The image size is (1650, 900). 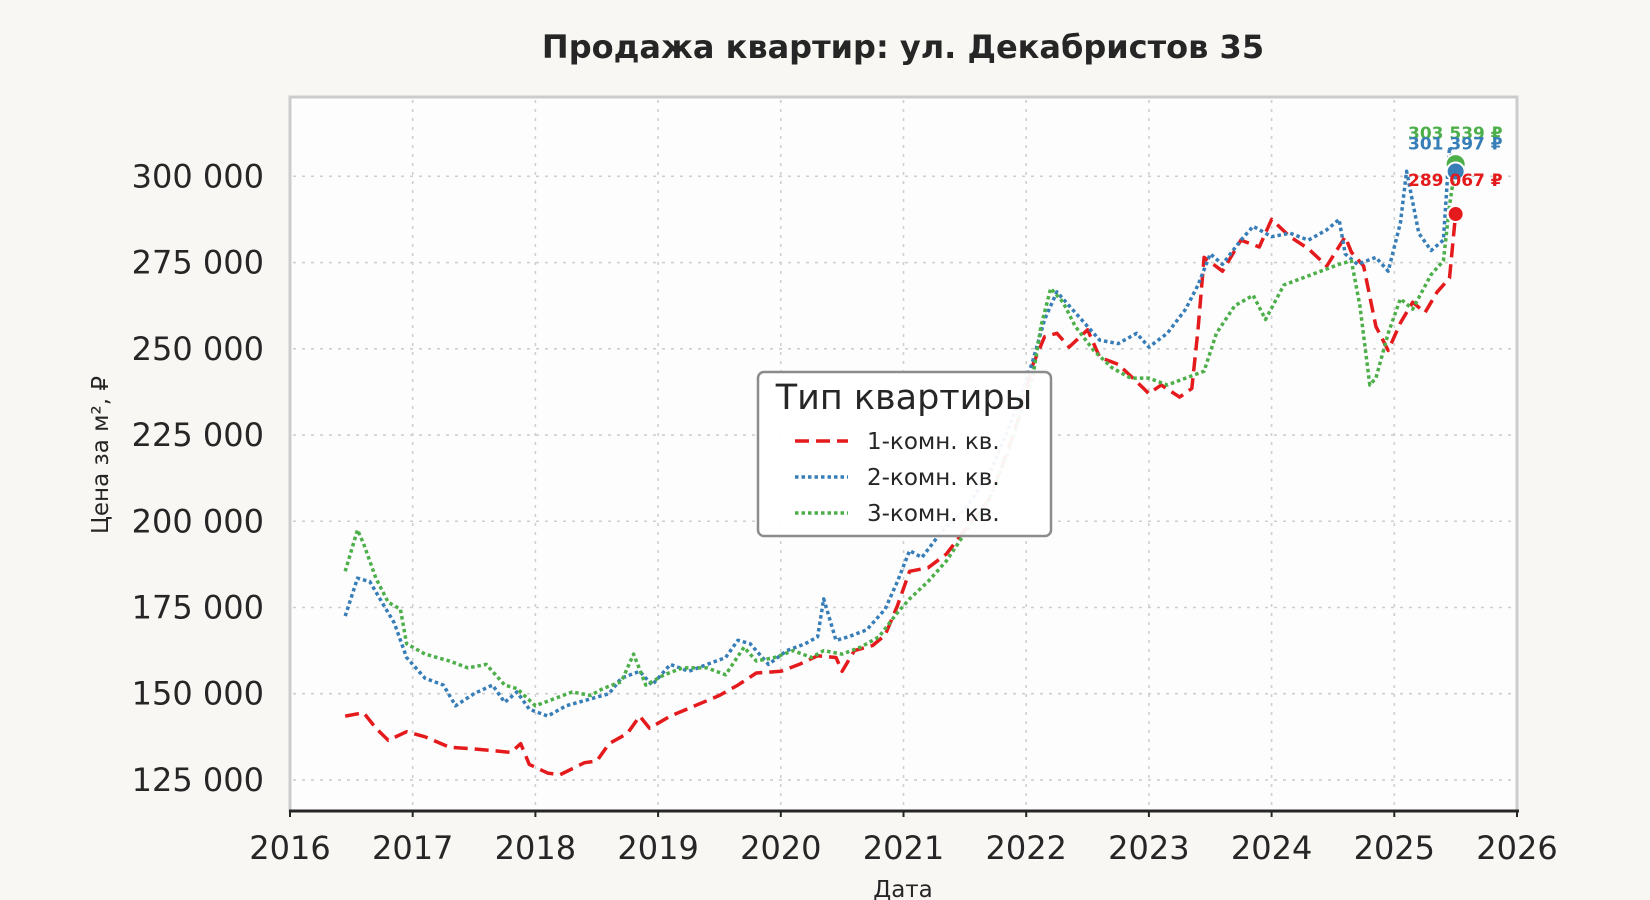 I want to click on y-tick-label: 275 000, so click(x=198, y=263).